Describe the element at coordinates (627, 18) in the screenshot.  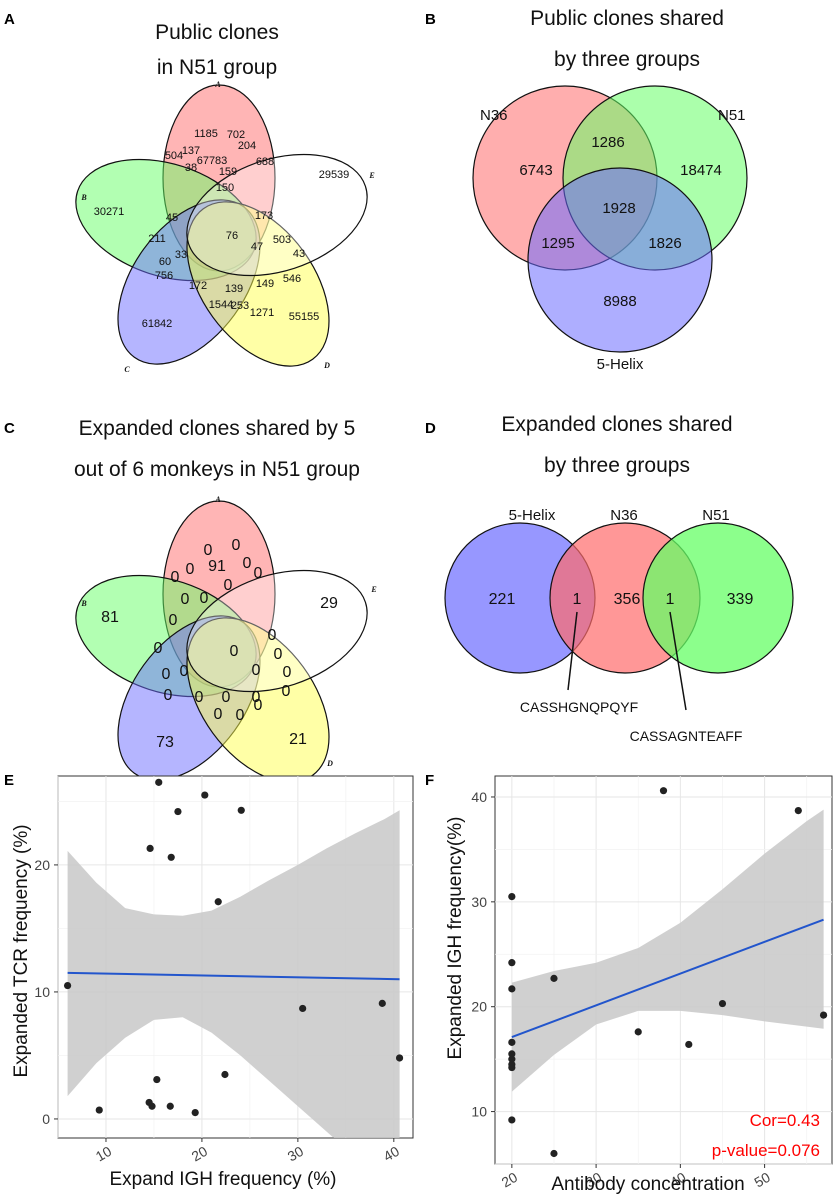
I see `panel-b-title-line1: Public clones shared` at that location.